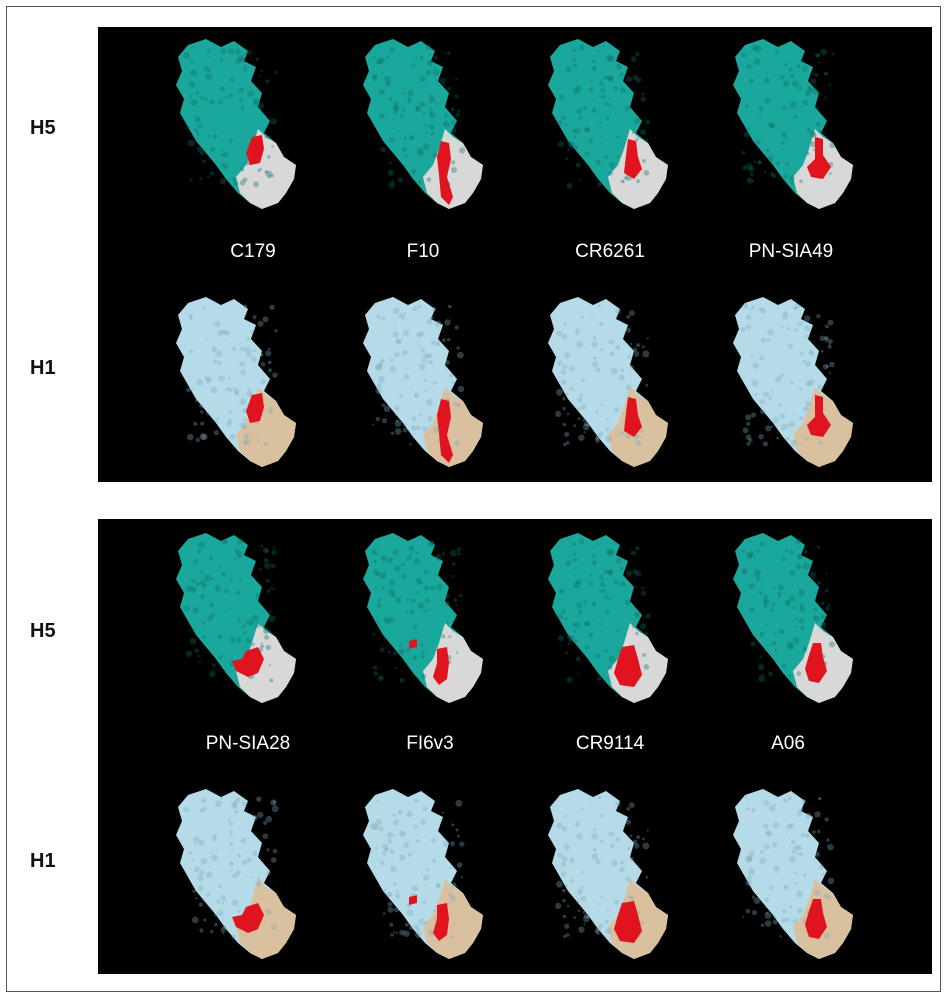  I want to click on structure-h5-fi6v3, so click(423, 618).